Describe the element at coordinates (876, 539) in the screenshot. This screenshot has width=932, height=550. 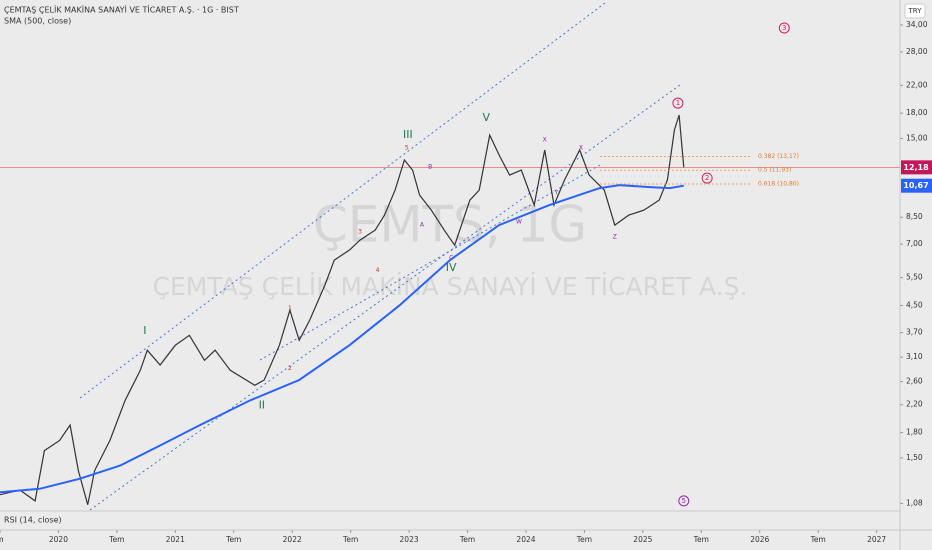
I see `x-tick-label: 2027` at that location.